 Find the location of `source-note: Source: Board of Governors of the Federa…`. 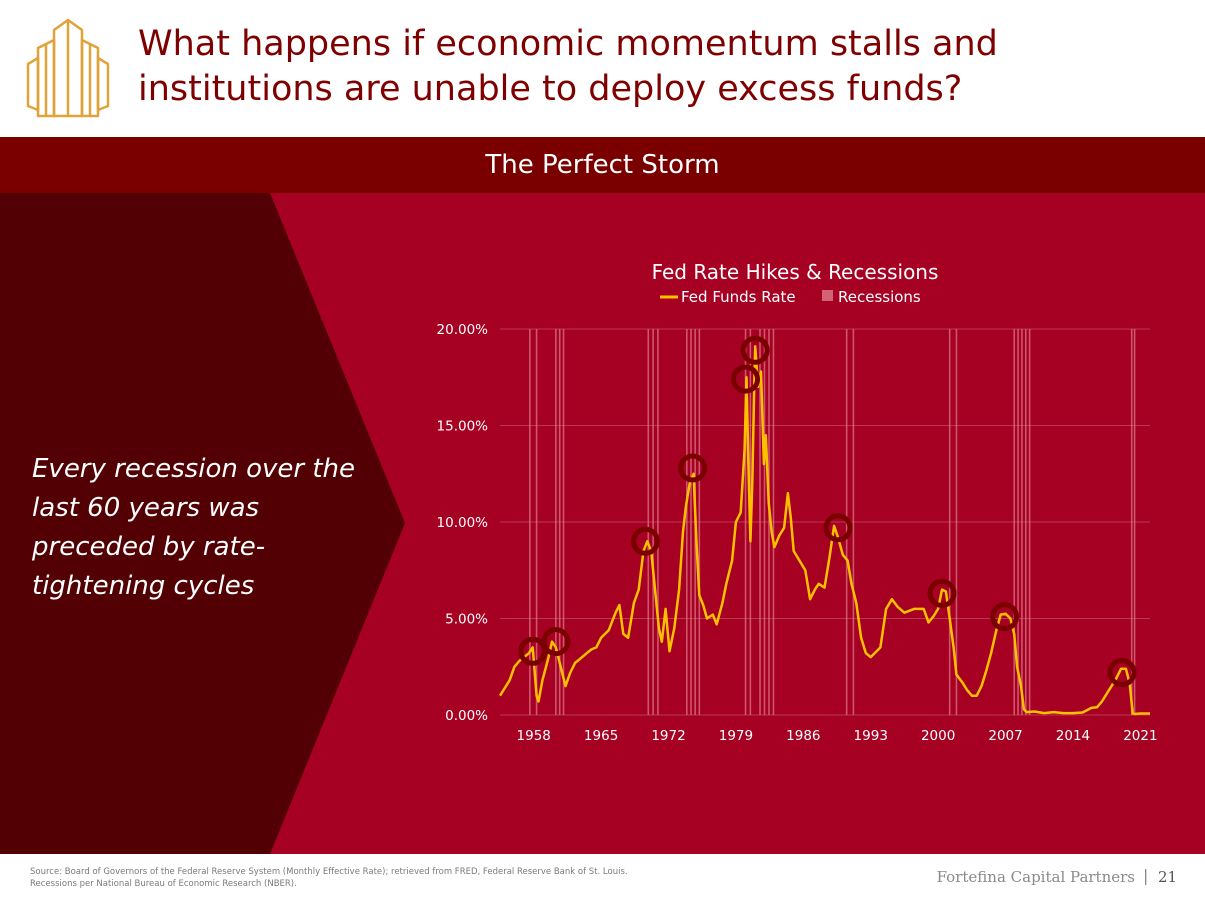

source-note: Source: Board of Governors of the Federa… is located at coordinates (410, 878).